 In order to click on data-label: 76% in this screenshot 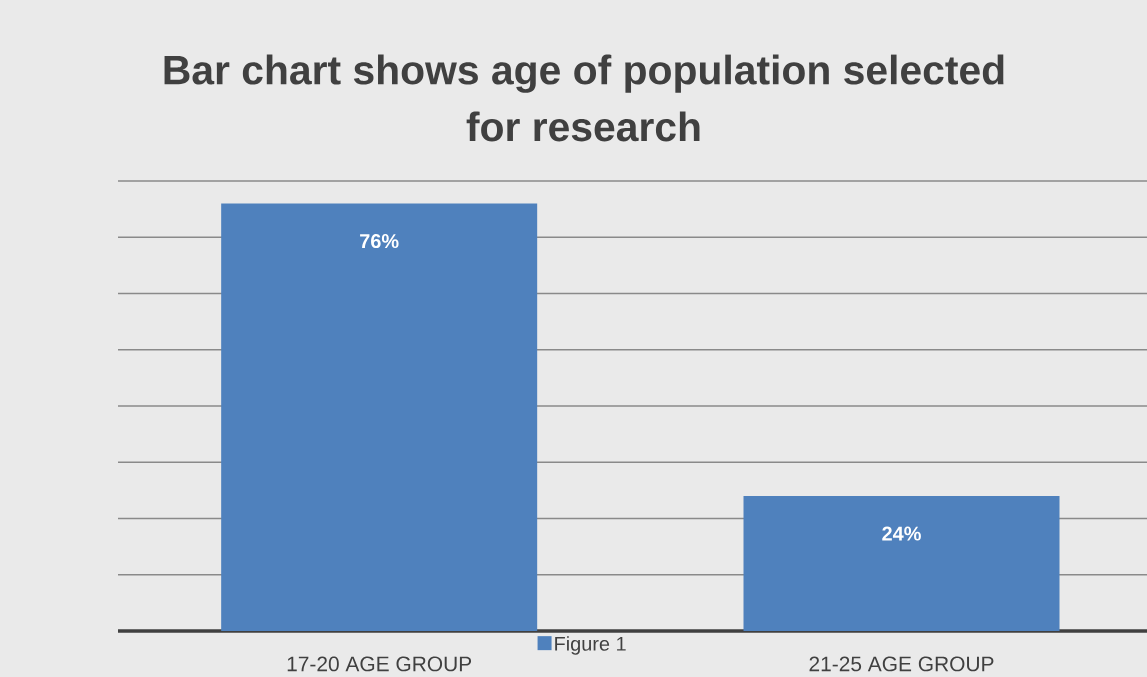, I will do `click(379, 241)`.